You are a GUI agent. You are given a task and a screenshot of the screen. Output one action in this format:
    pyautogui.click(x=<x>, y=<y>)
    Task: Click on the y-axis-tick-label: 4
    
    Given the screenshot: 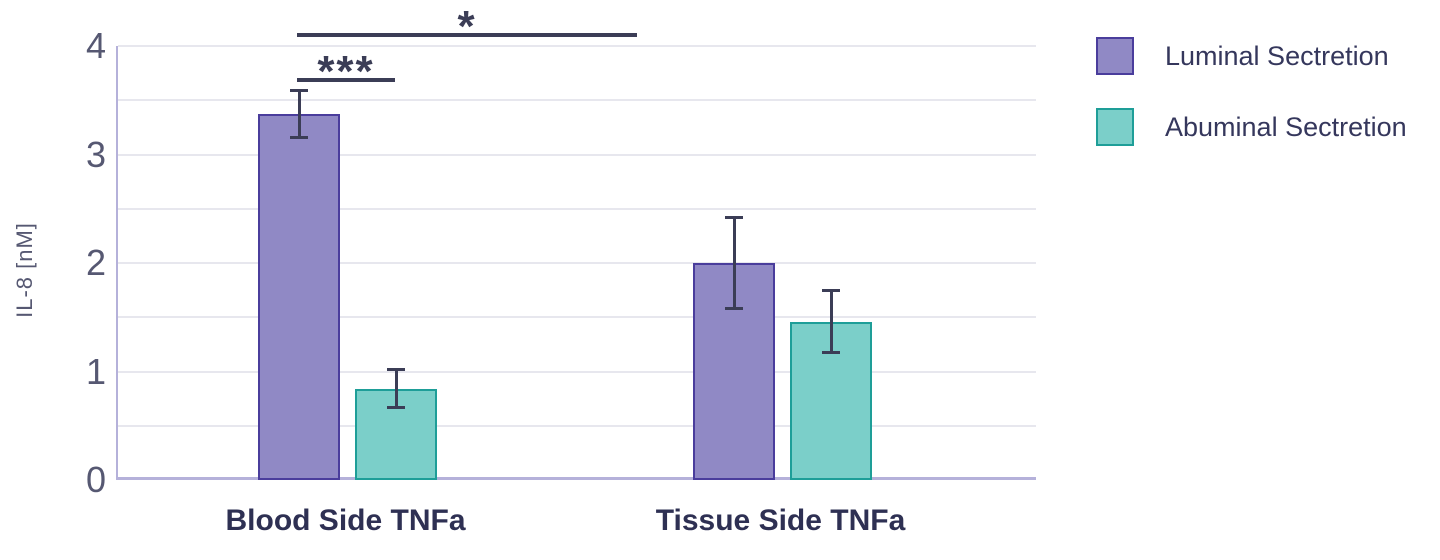 What is the action you would take?
    pyautogui.click(x=95, y=45)
    